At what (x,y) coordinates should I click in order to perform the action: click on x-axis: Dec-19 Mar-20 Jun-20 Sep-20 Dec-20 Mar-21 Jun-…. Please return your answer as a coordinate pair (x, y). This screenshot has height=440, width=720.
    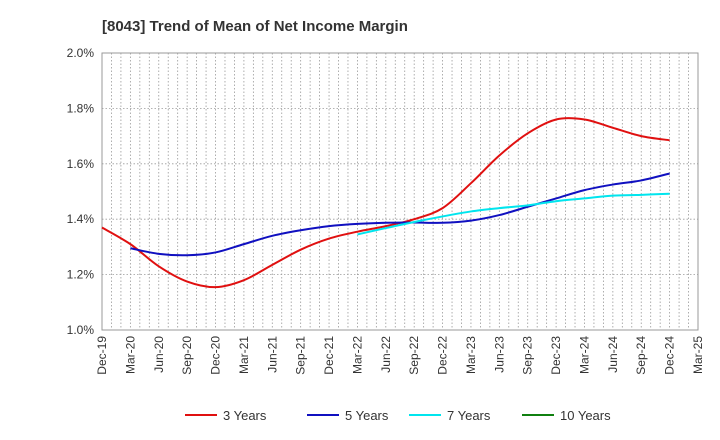
    Looking at the image, I should click on (400, 355).